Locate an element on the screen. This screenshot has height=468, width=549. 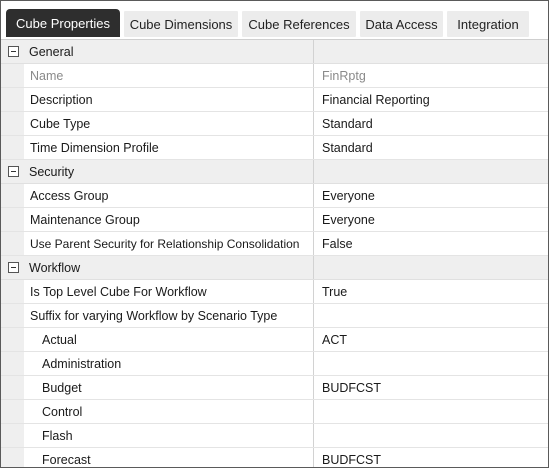
tab-cube-dimensions: Cube Dimensions is located at coordinates (181, 24).